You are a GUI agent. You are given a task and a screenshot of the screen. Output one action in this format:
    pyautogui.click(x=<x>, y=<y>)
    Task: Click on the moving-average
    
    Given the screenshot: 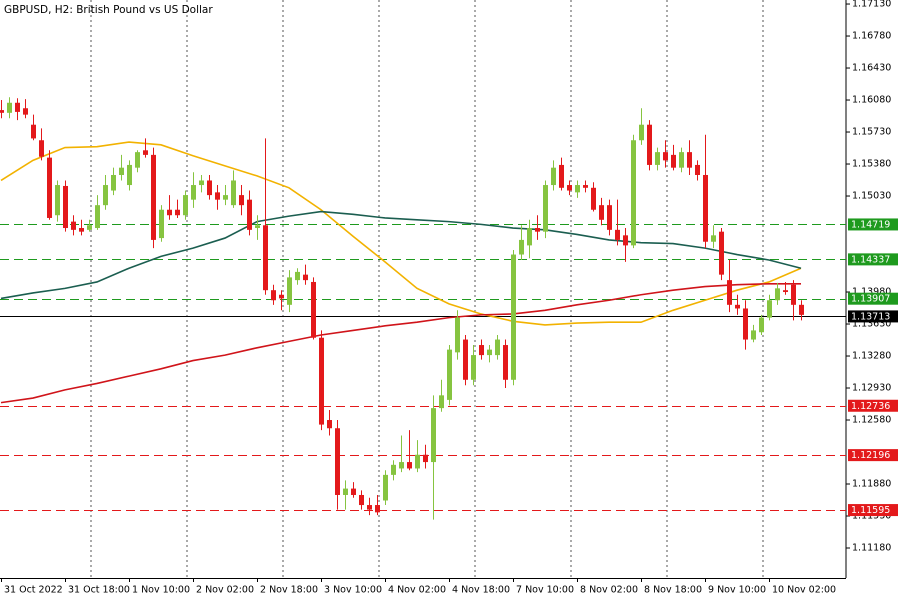 What is the action you would take?
    pyautogui.click(x=401, y=255)
    